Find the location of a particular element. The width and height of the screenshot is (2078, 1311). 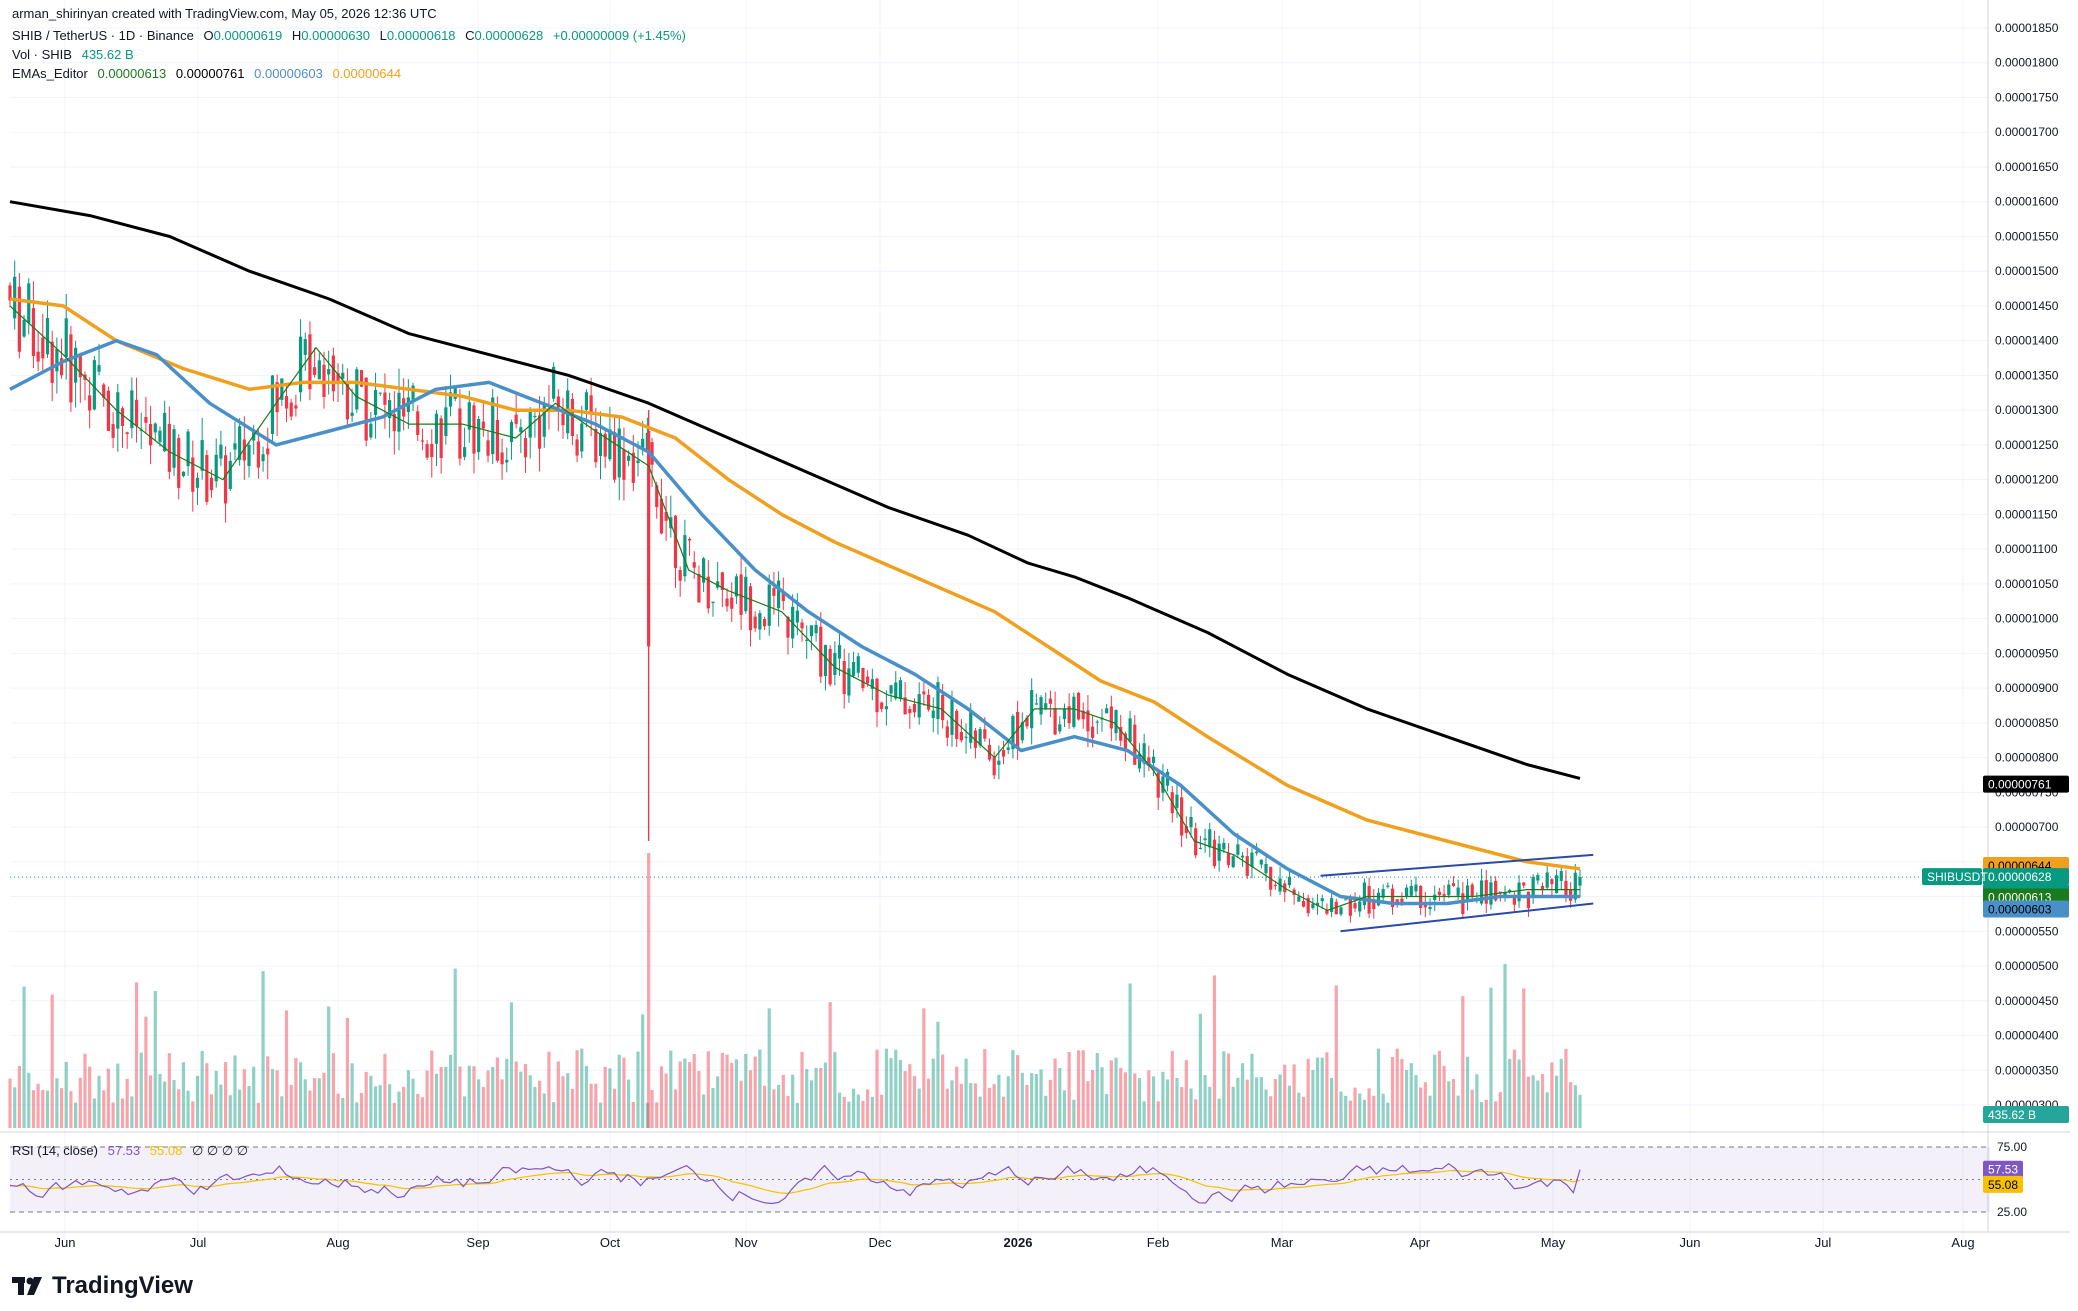

ema-label: EMAs_Editor is located at coordinates (50, 73).